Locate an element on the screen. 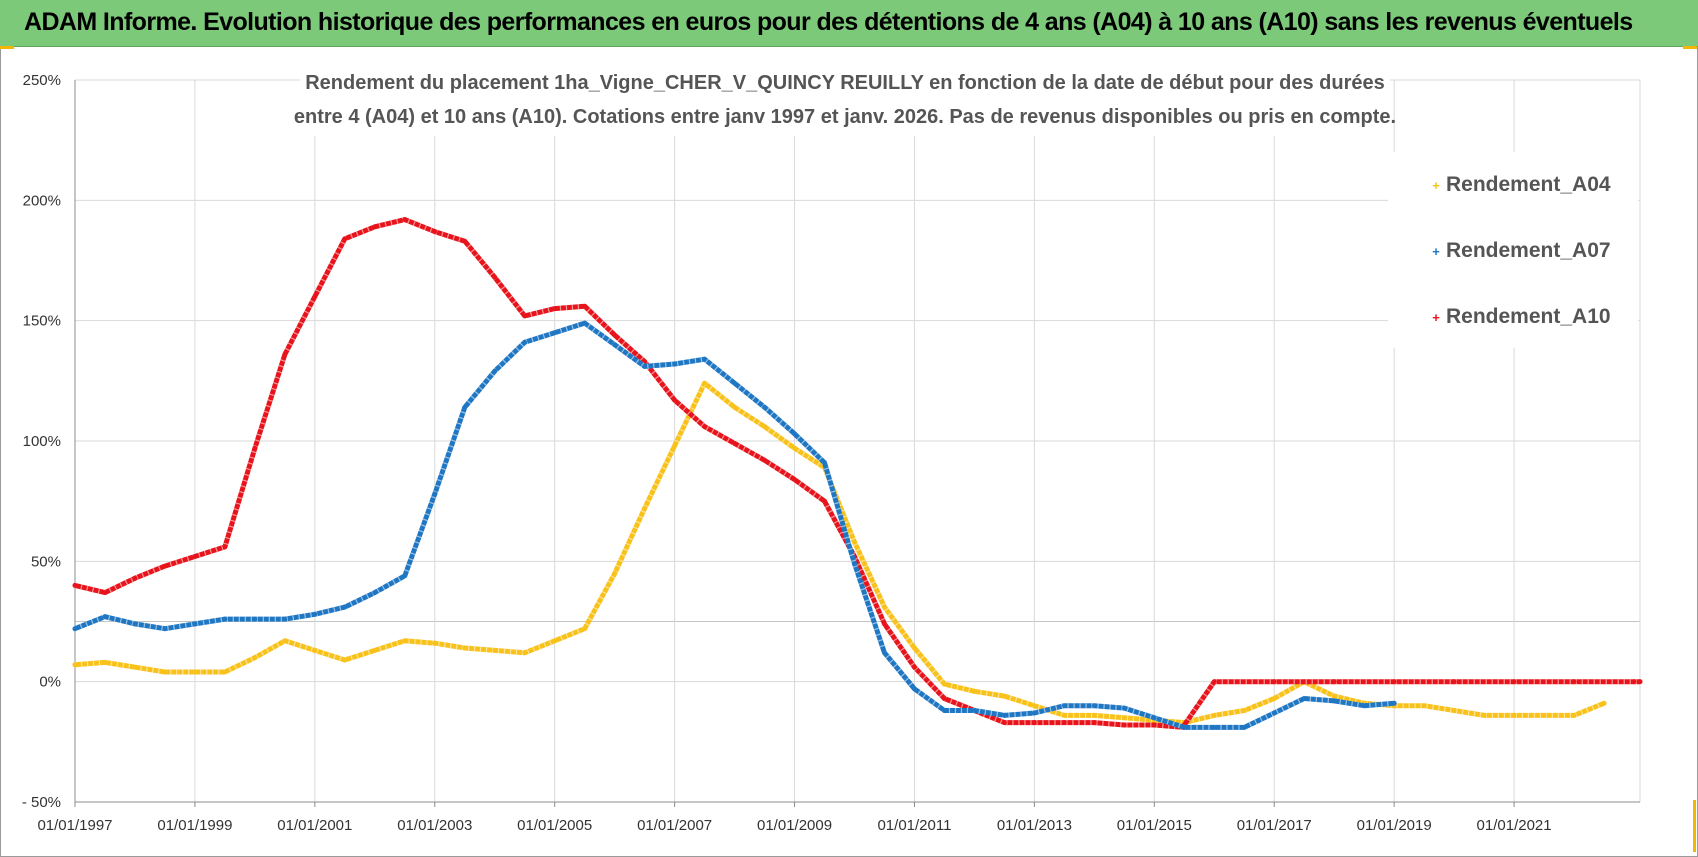  legend-item-a04: + Rendement_A04 is located at coordinates (1521, 184).